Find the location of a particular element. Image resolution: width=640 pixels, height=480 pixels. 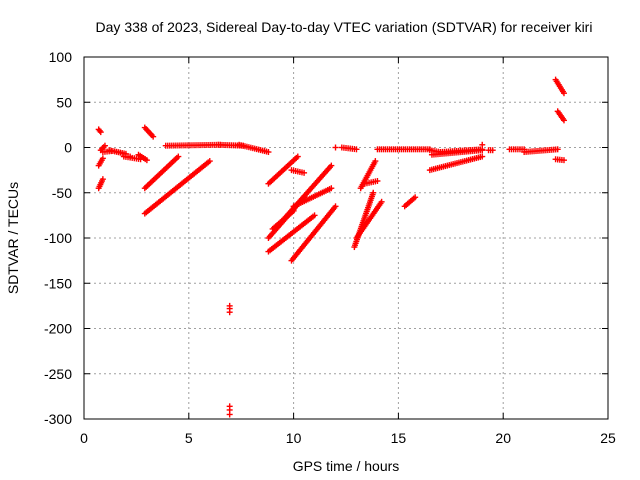

y-tick-label: 100 is located at coordinates (61, 57).